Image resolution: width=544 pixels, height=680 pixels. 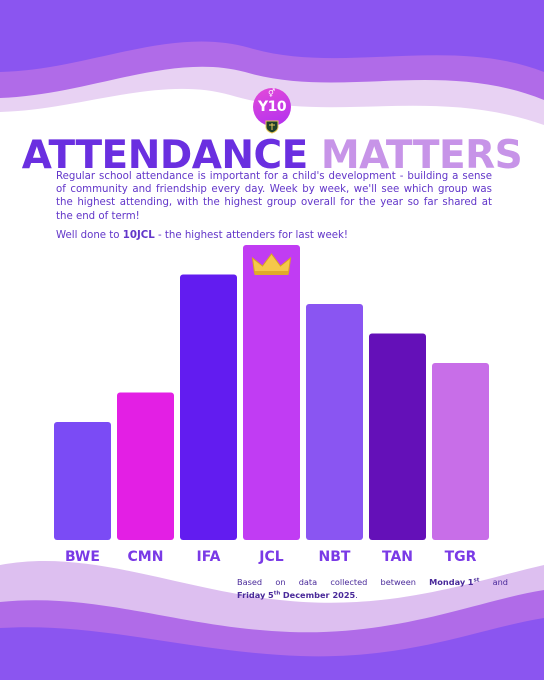 I want to click on category-label-cmn: CMN, so click(x=146, y=557).